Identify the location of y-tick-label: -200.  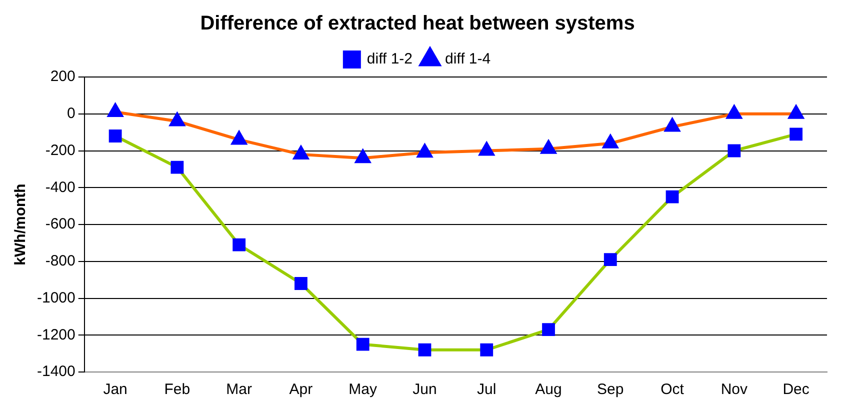
(60, 150).